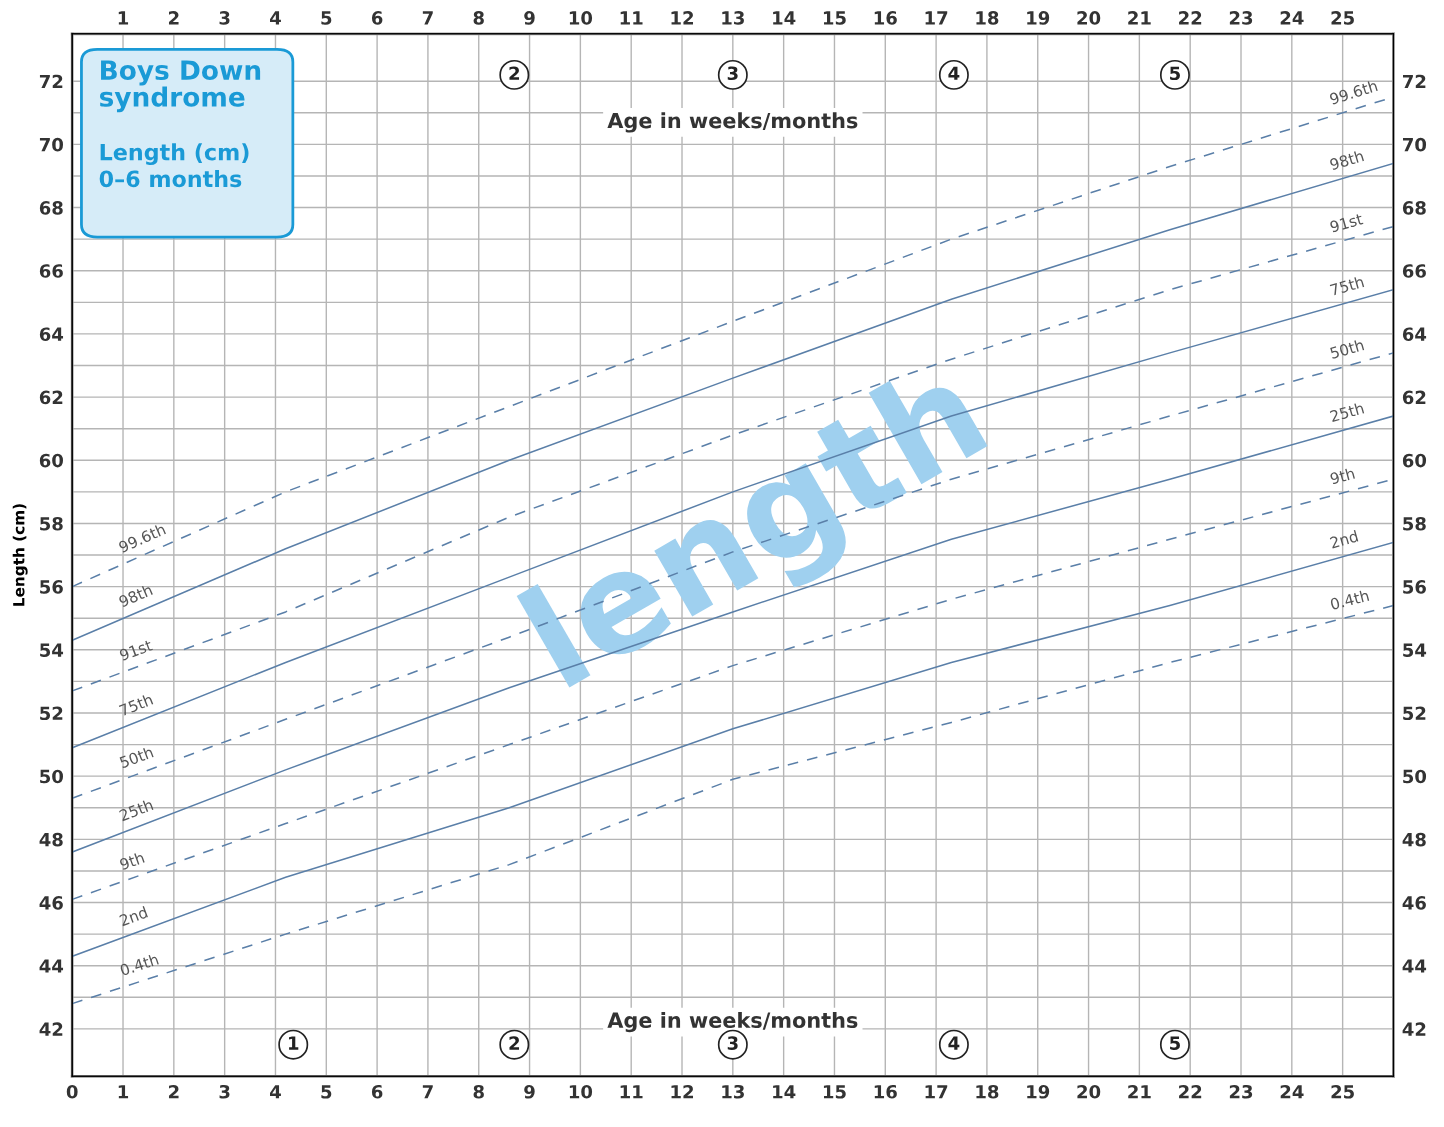 The image size is (1444, 1127). Describe the element at coordinates (51, 144) in the screenshot. I see `y-tick-label: 70` at that location.